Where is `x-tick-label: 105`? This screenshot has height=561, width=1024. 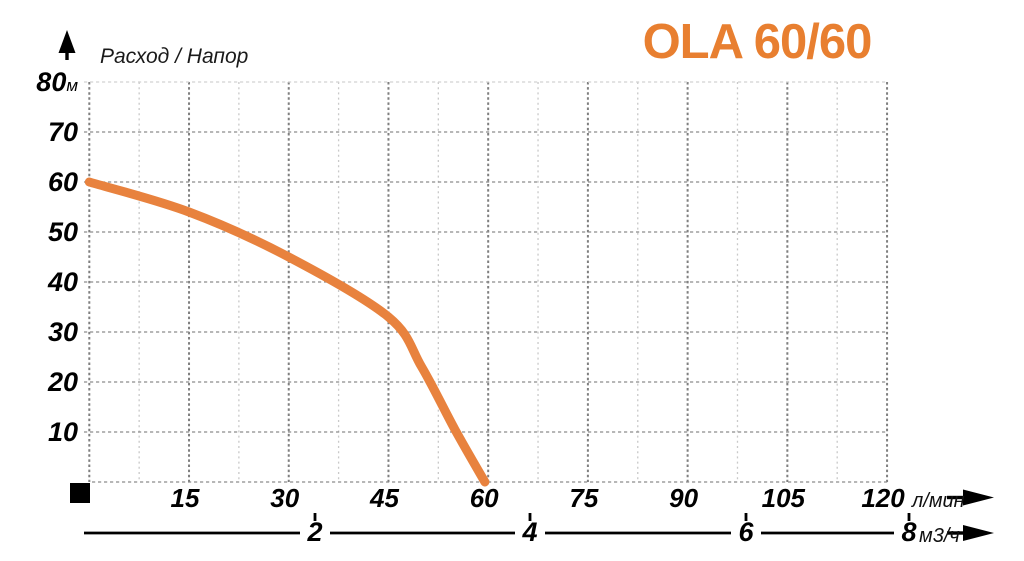 x-tick-label: 105 is located at coordinates (783, 498).